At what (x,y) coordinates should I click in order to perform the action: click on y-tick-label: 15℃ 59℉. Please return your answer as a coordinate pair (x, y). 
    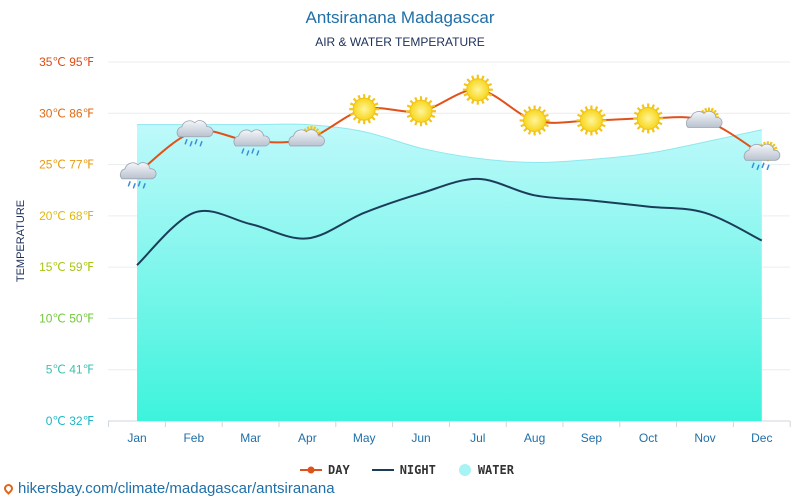
    Looking at the image, I should click on (66, 267).